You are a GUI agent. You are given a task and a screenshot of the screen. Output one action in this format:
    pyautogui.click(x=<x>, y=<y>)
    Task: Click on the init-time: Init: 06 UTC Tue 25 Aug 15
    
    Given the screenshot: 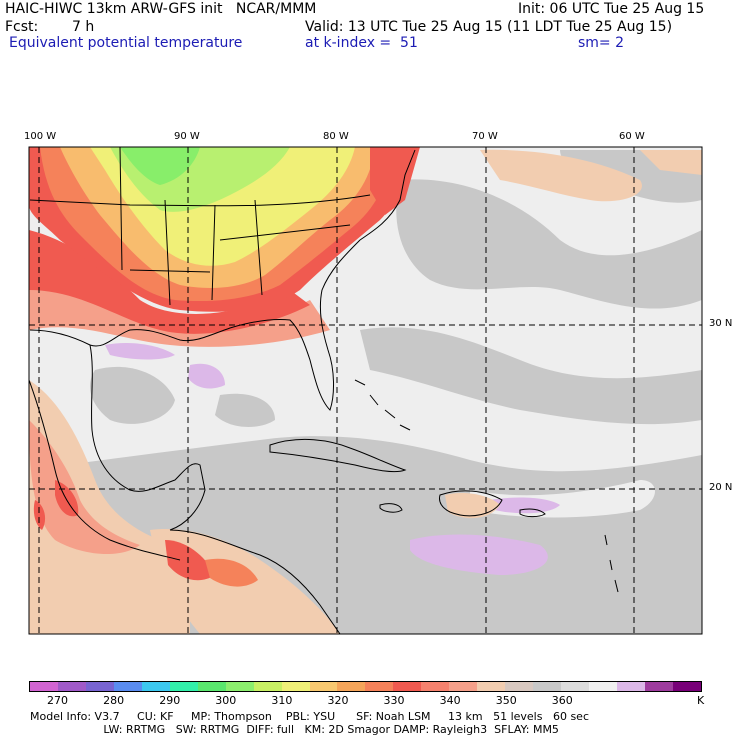 What is the action you would take?
    pyautogui.click(x=611, y=9)
    